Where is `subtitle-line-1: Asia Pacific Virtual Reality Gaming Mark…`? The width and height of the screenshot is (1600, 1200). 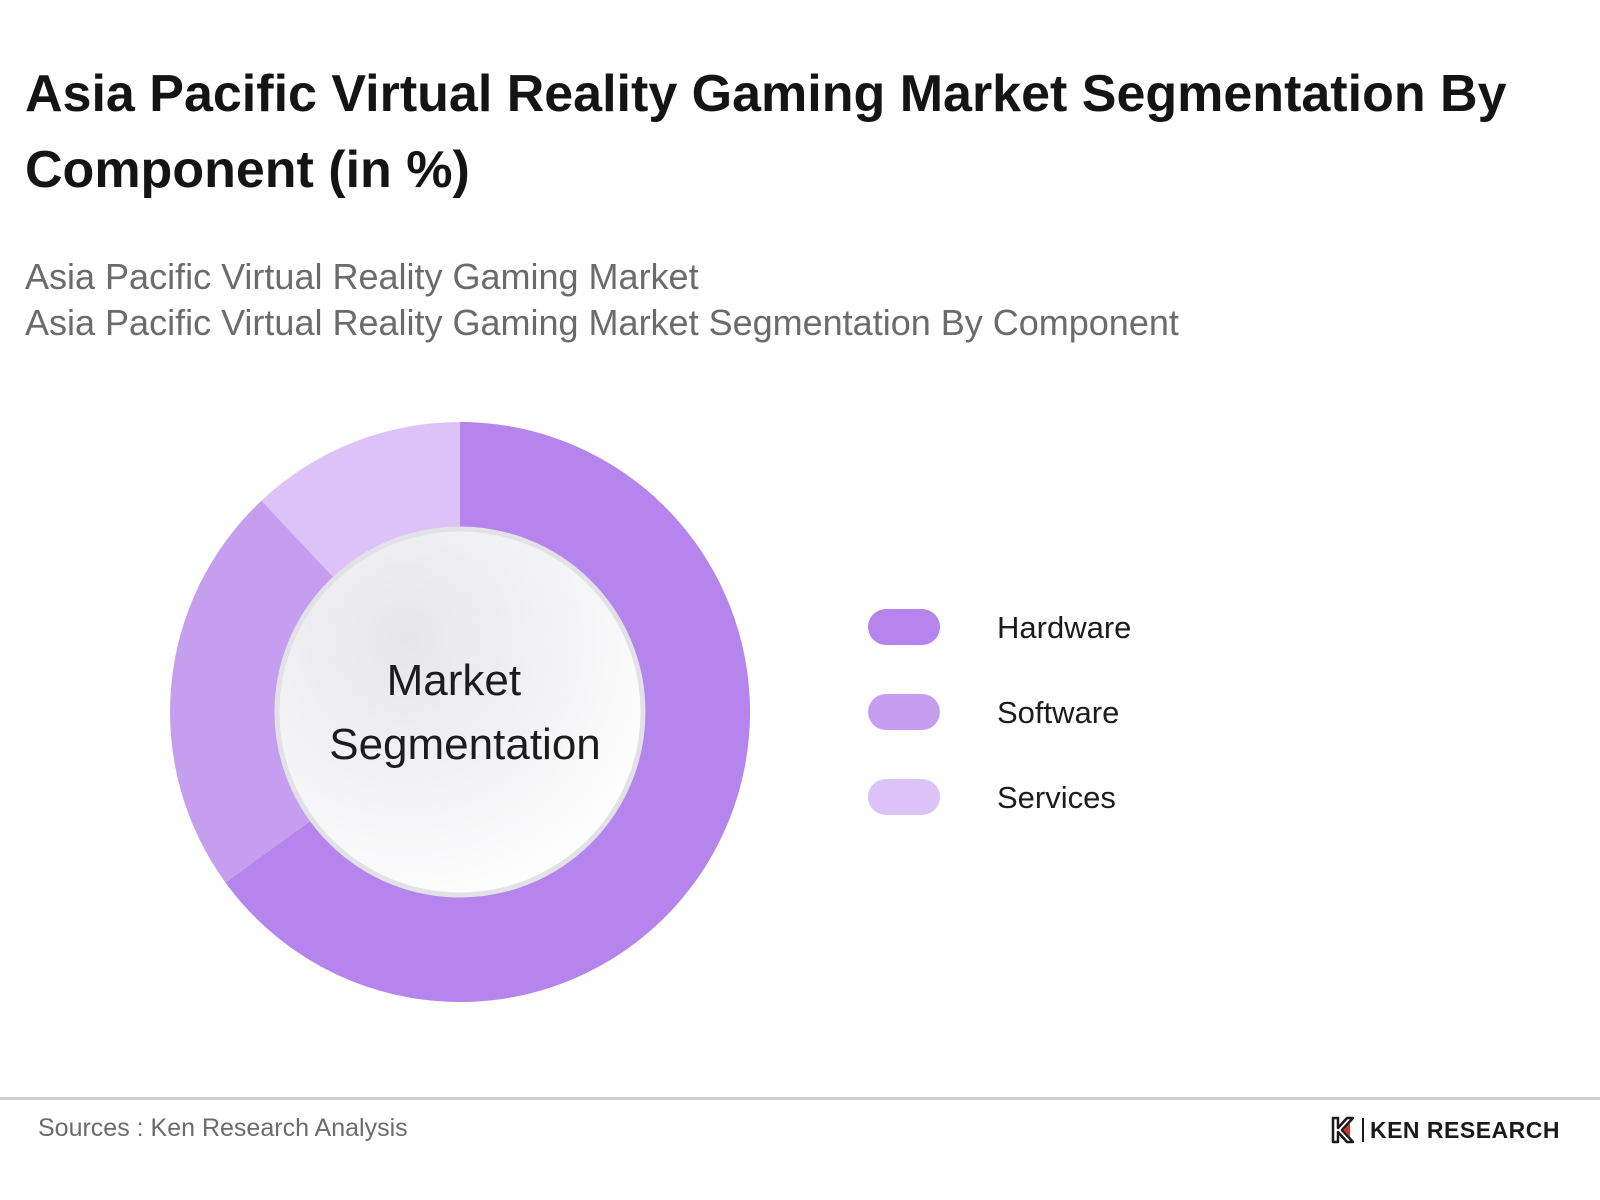 subtitle-line-1: Asia Pacific Virtual Reality Gaming Mark… is located at coordinates (362, 276).